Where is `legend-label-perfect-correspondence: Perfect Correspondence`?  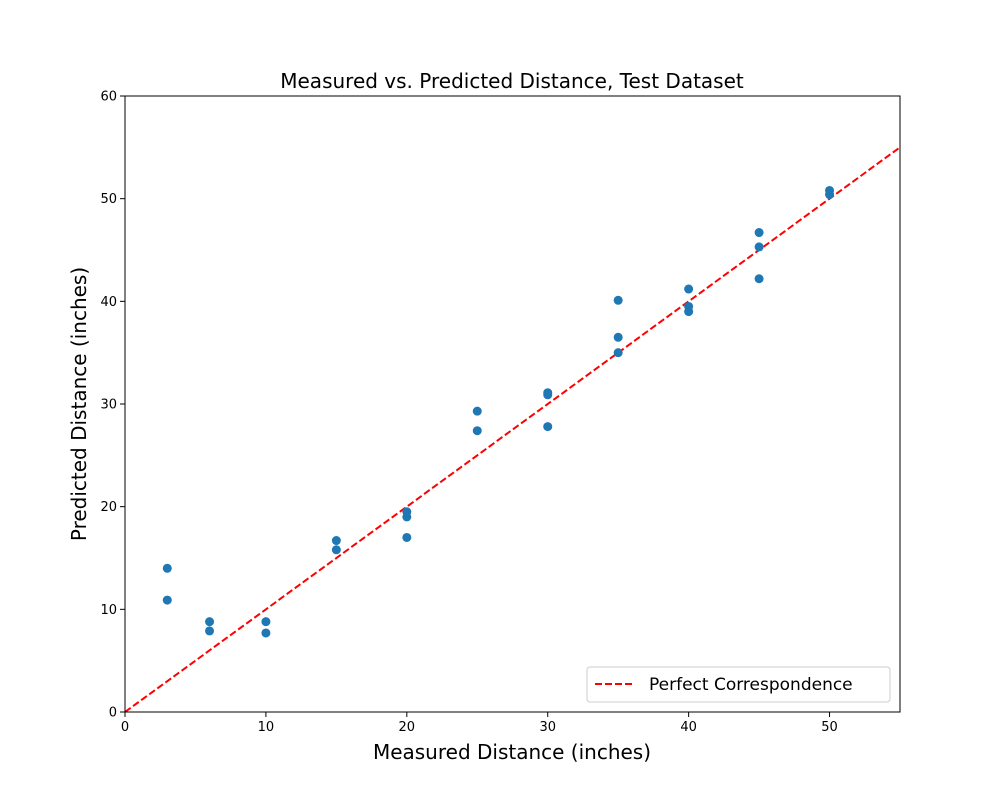 legend-label-perfect-correspondence: Perfect Correspondence is located at coordinates (751, 685).